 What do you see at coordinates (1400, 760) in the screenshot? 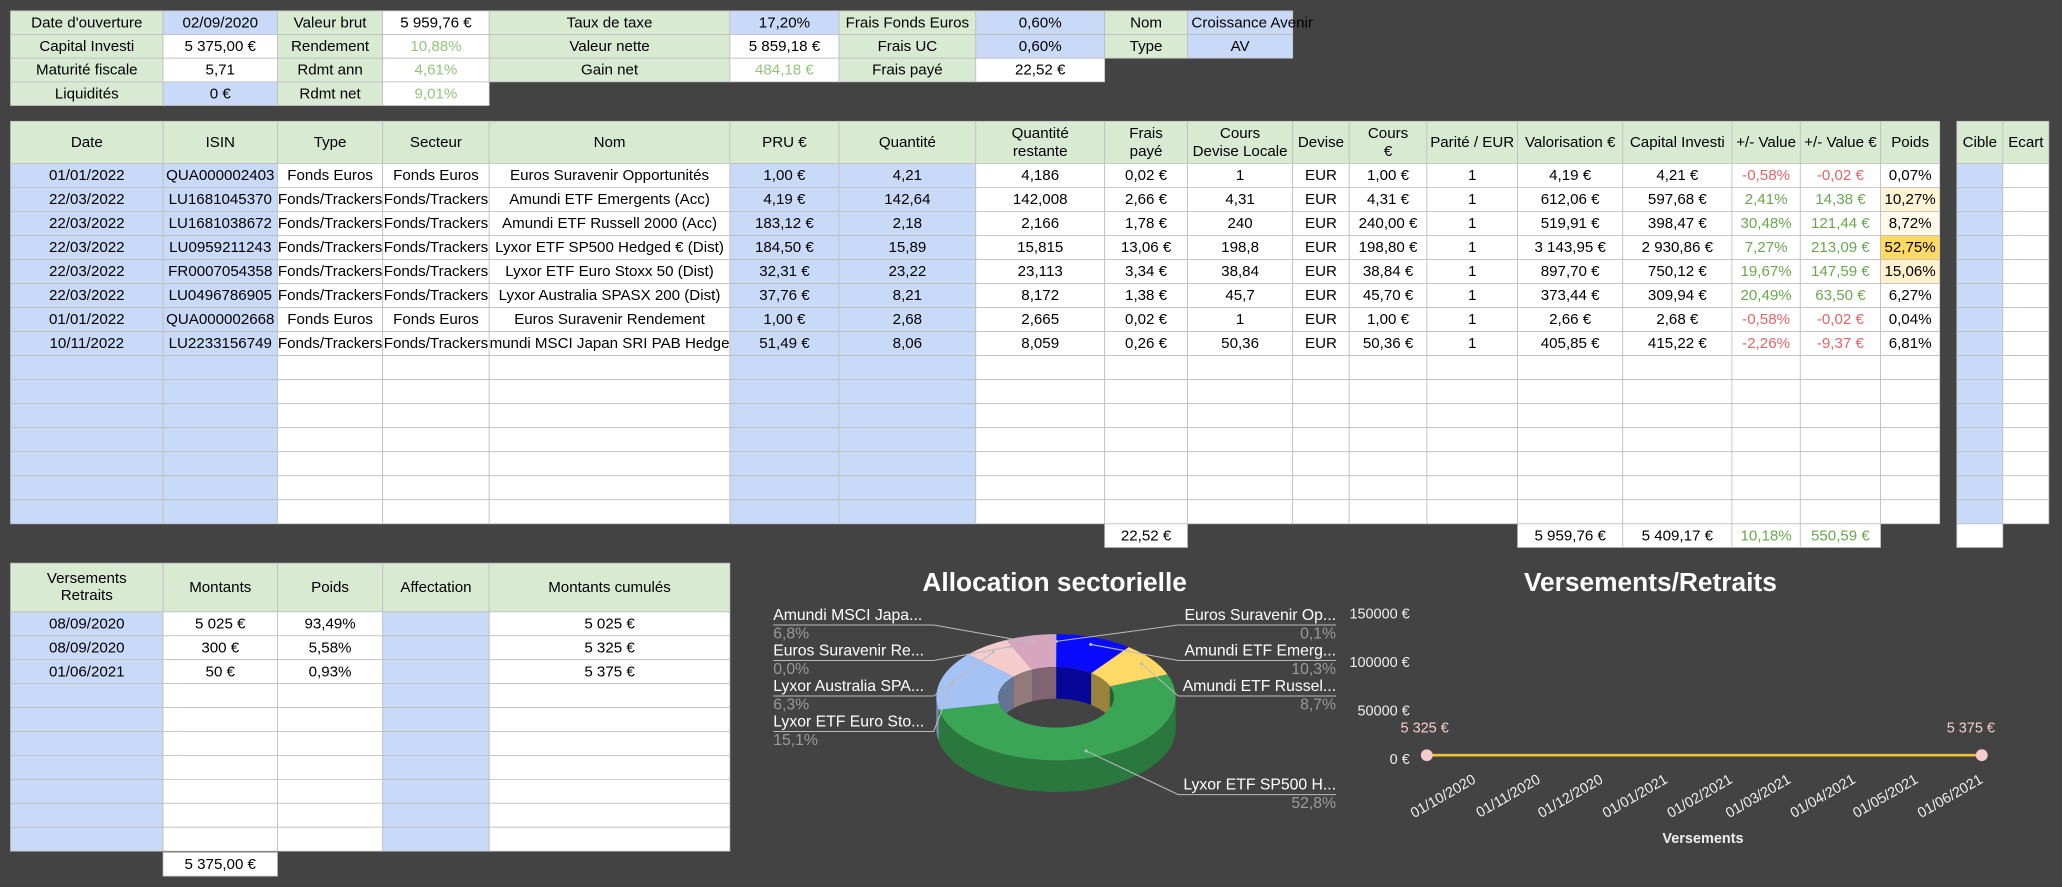
I see `y-tick-label: 0 €` at bounding box center [1400, 760].